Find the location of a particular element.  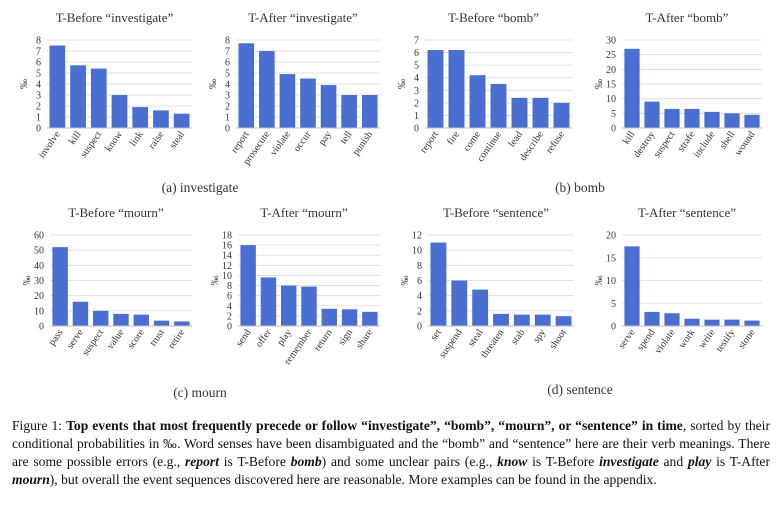

caption-text: is T-After is located at coordinates (740, 461).